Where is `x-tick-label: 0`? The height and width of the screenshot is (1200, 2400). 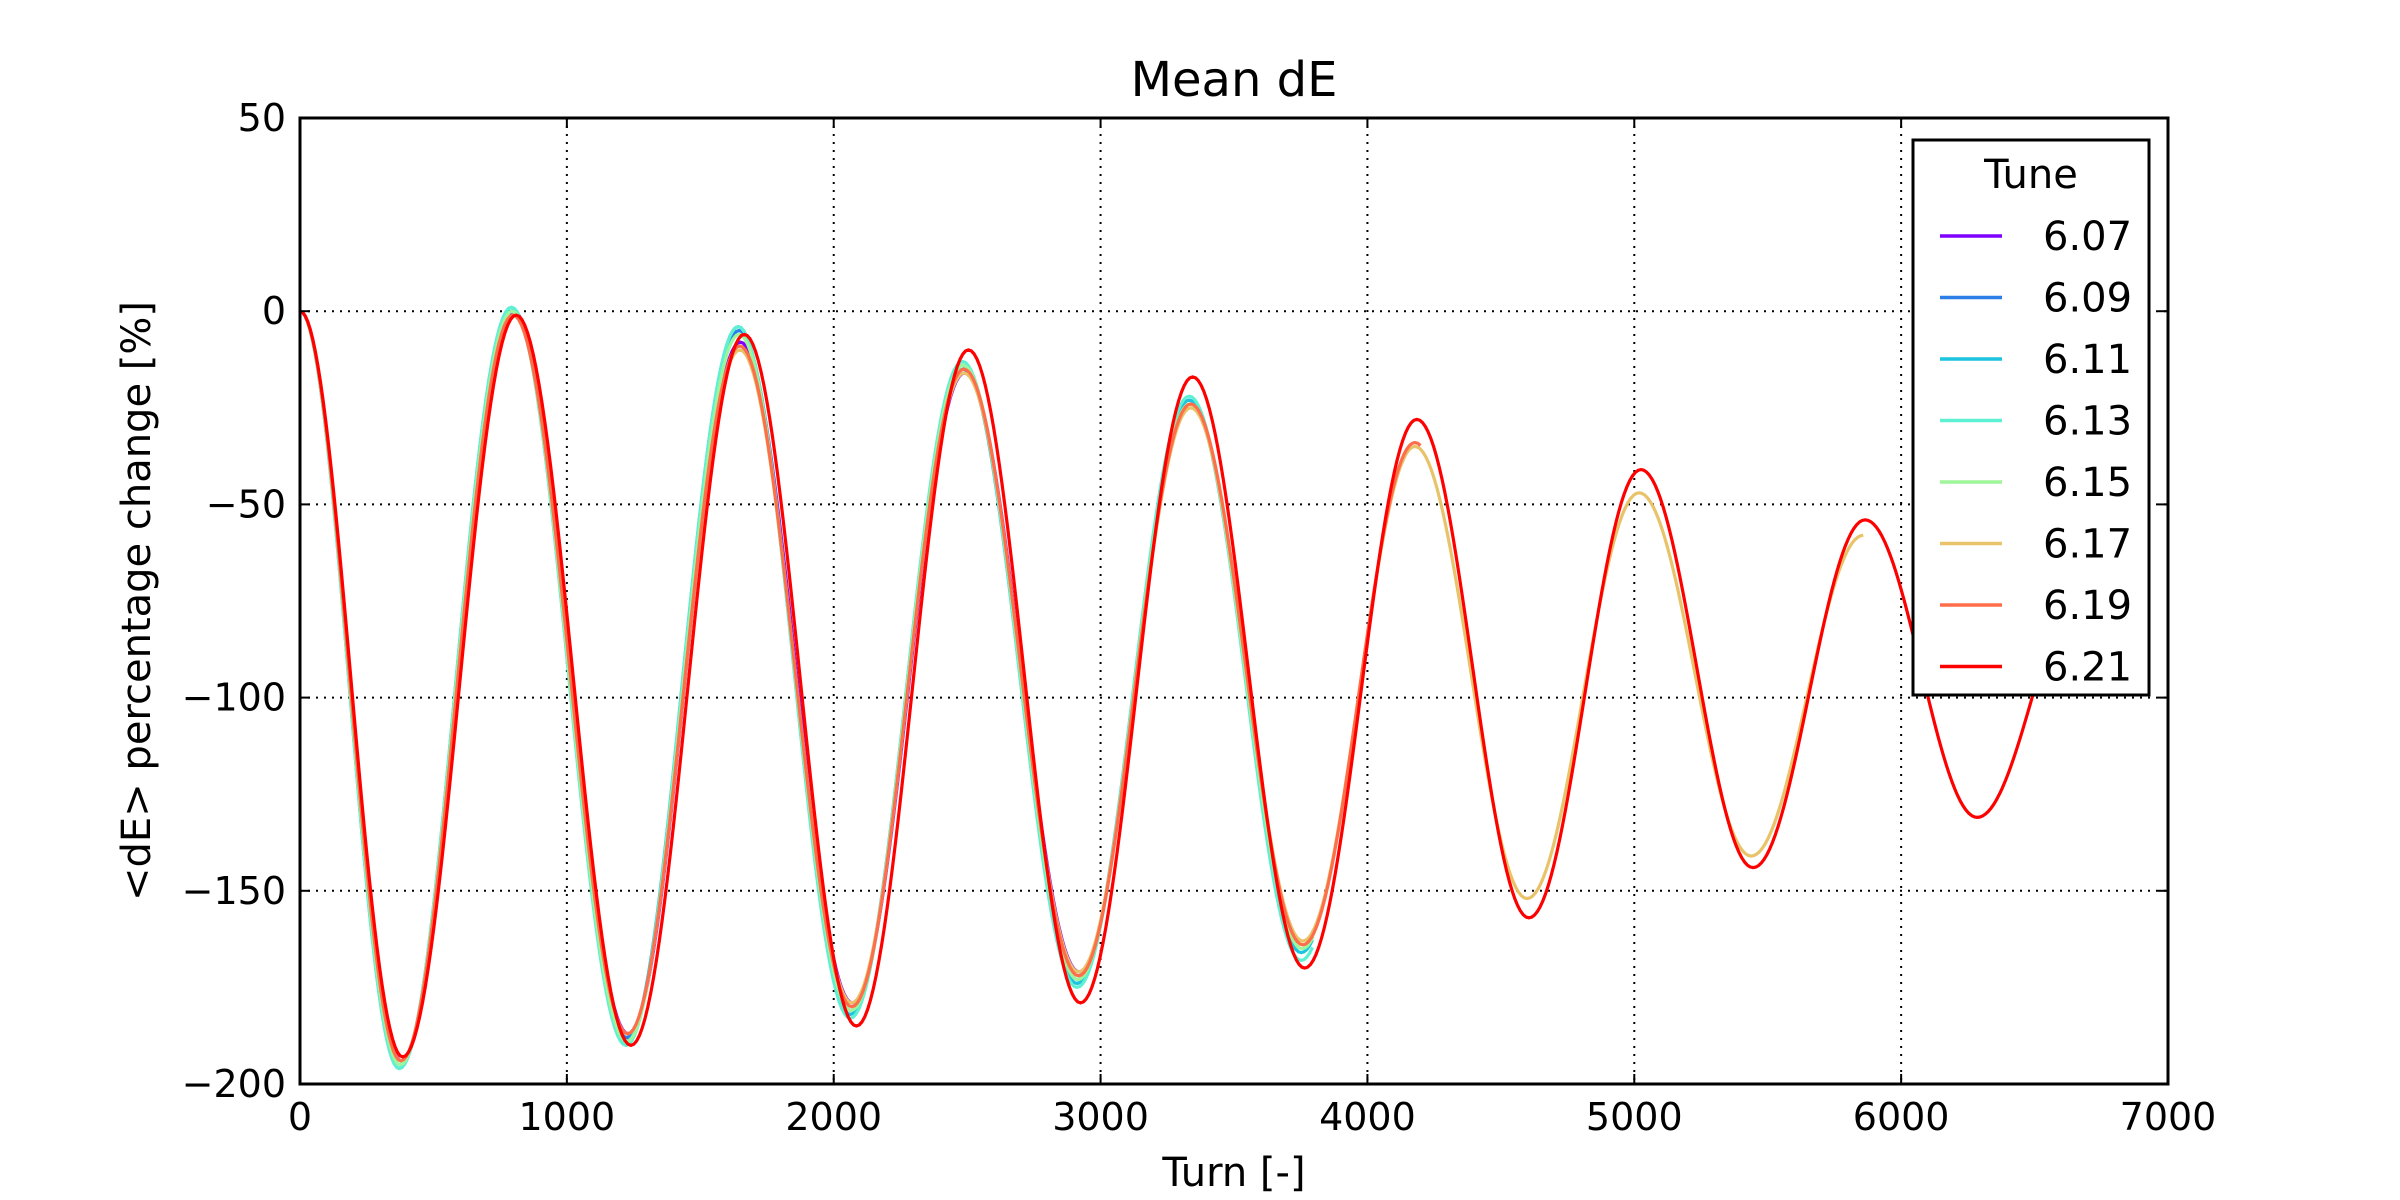
x-tick-label: 0 is located at coordinates (300, 1117).